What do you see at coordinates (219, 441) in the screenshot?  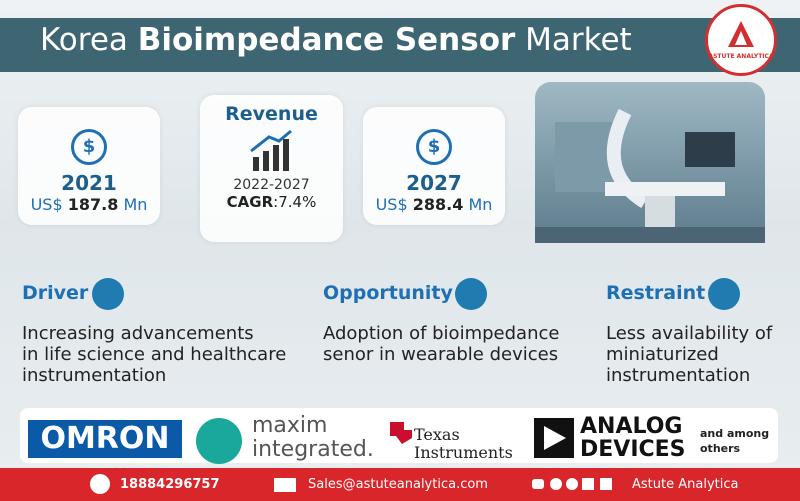 I see `maxim-icon` at bounding box center [219, 441].